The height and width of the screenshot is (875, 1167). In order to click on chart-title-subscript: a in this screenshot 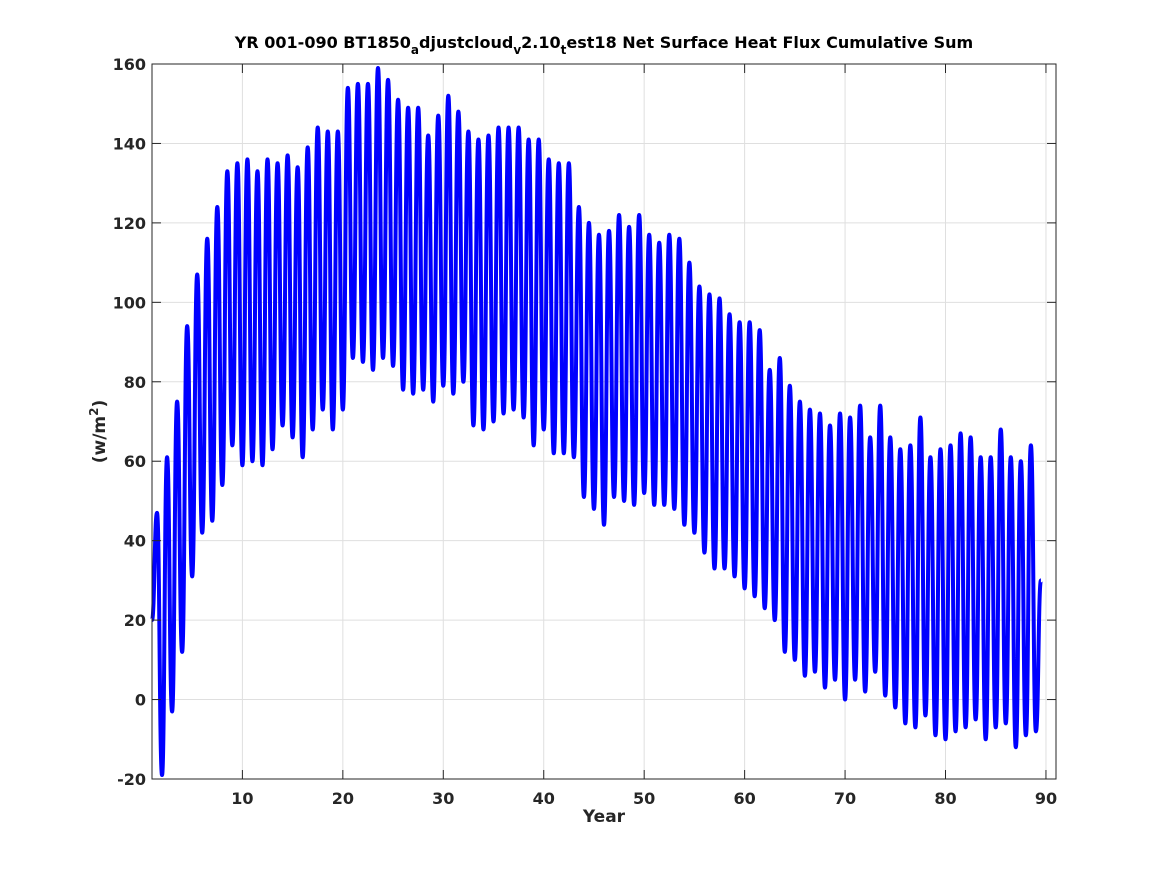, I will do `click(415, 50)`.